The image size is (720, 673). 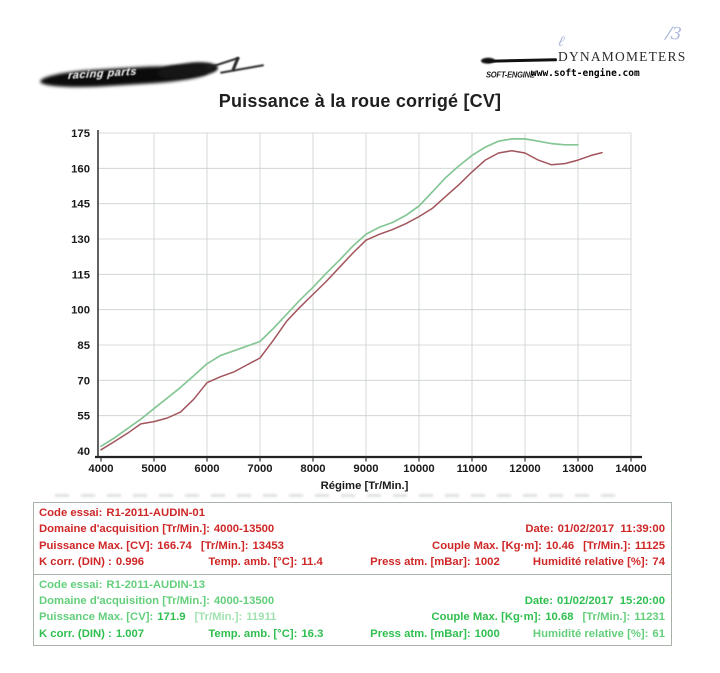 I want to click on date-value: 01/02/2017 11:39:00, so click(x=611, y=529).